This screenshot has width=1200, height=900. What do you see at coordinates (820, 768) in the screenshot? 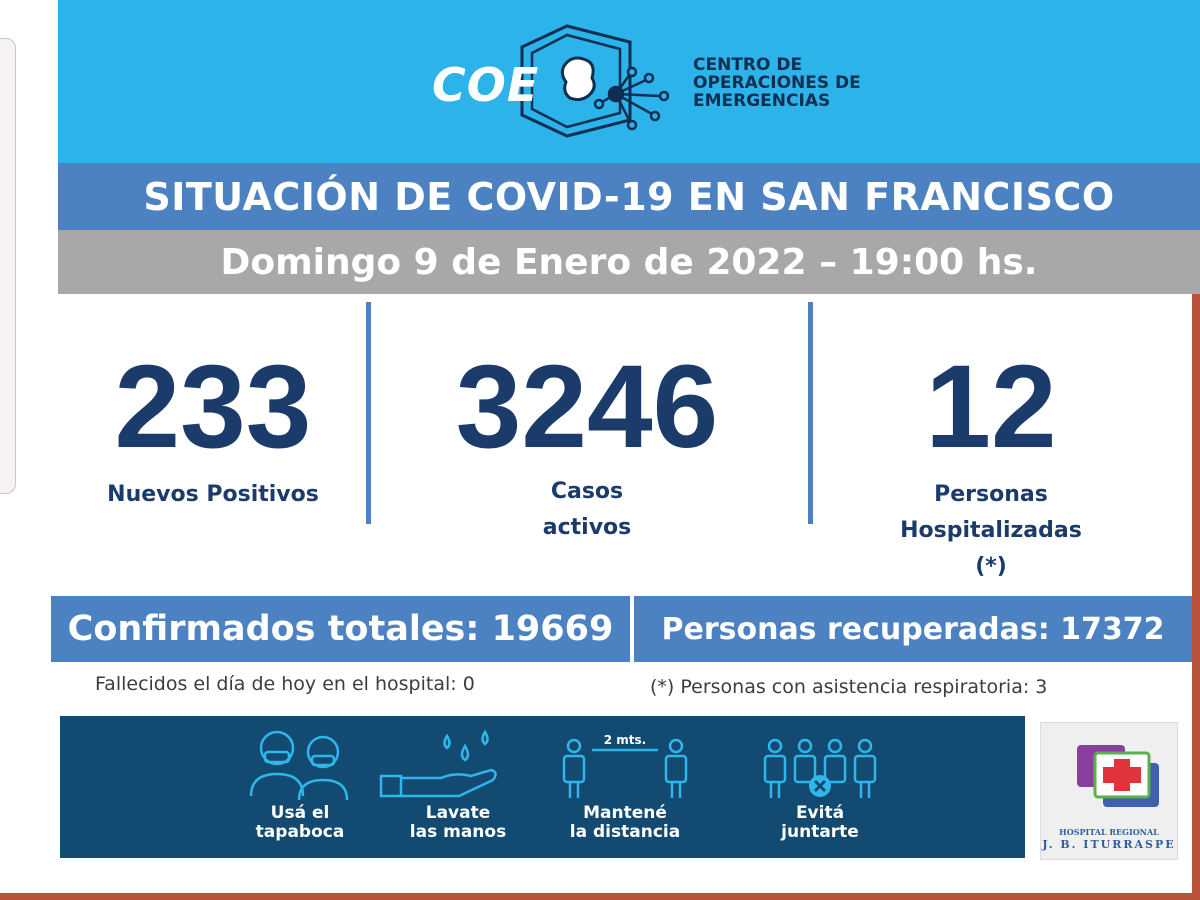
I see `crowd-icon` at bounding box center [820, 768].